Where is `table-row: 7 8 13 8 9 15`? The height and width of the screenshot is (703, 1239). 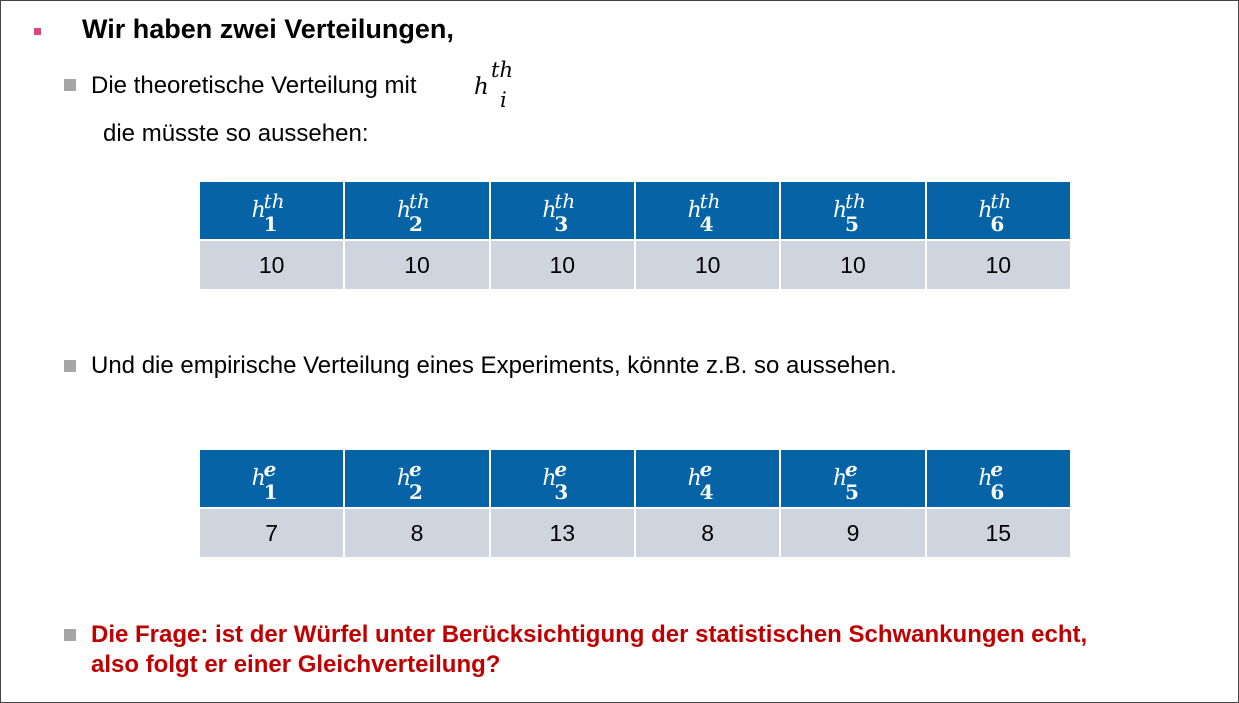
table-row: 7 8 13 8 9 15 is located at coordinates (635, 533).